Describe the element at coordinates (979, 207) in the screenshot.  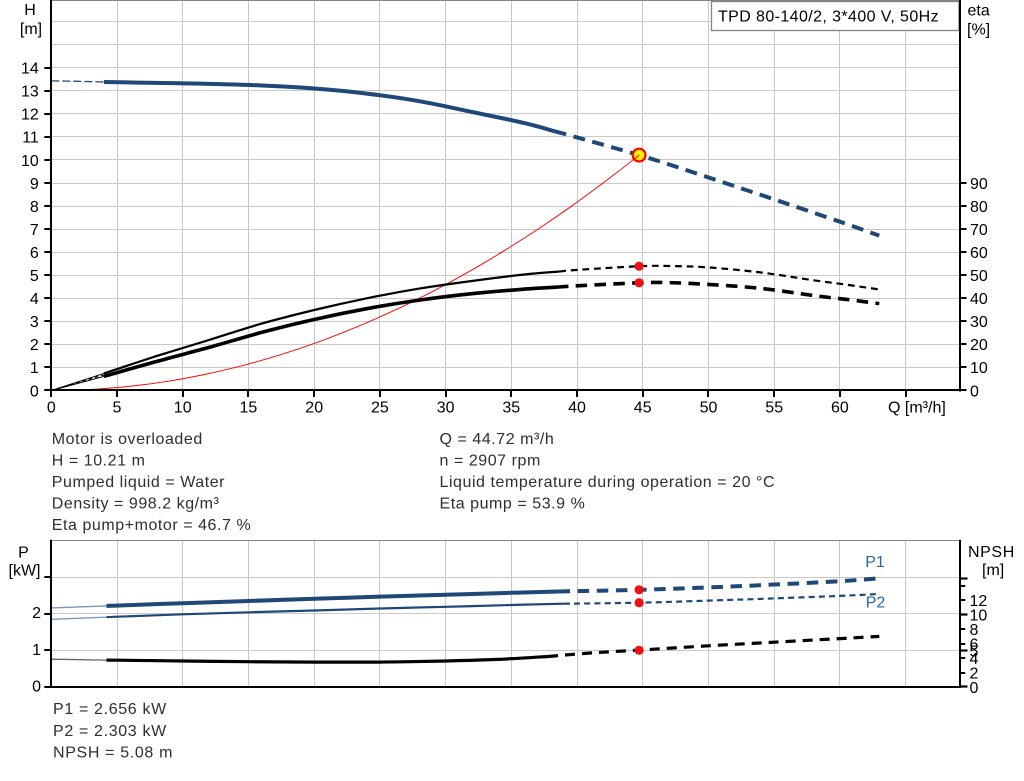
I see `svg-text: 80` at that location.